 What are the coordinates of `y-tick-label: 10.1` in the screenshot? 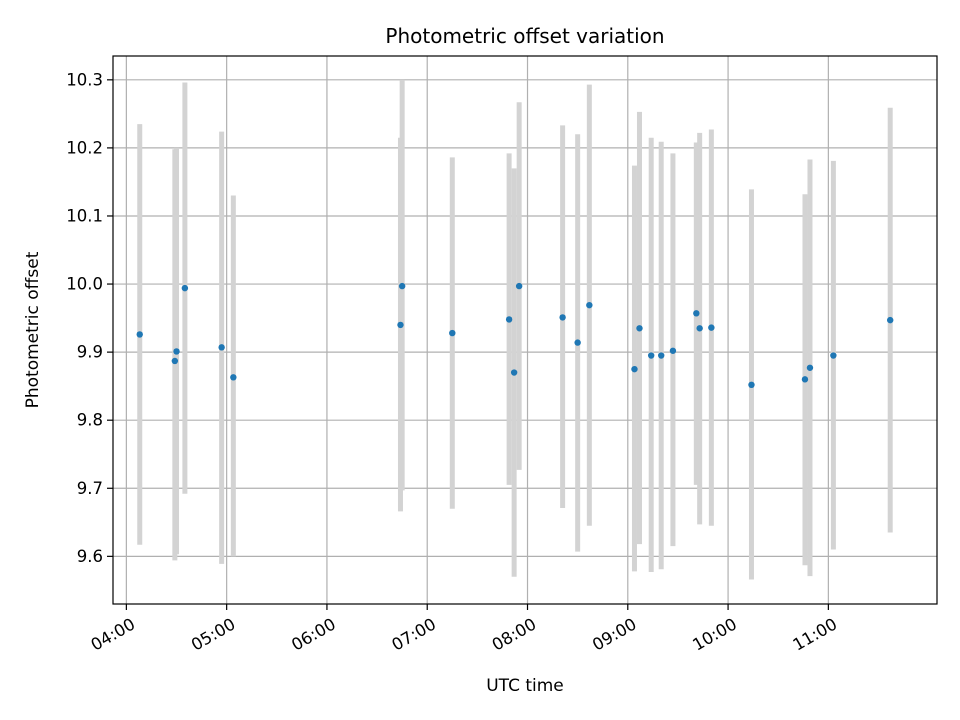 It's located at (84, 215).